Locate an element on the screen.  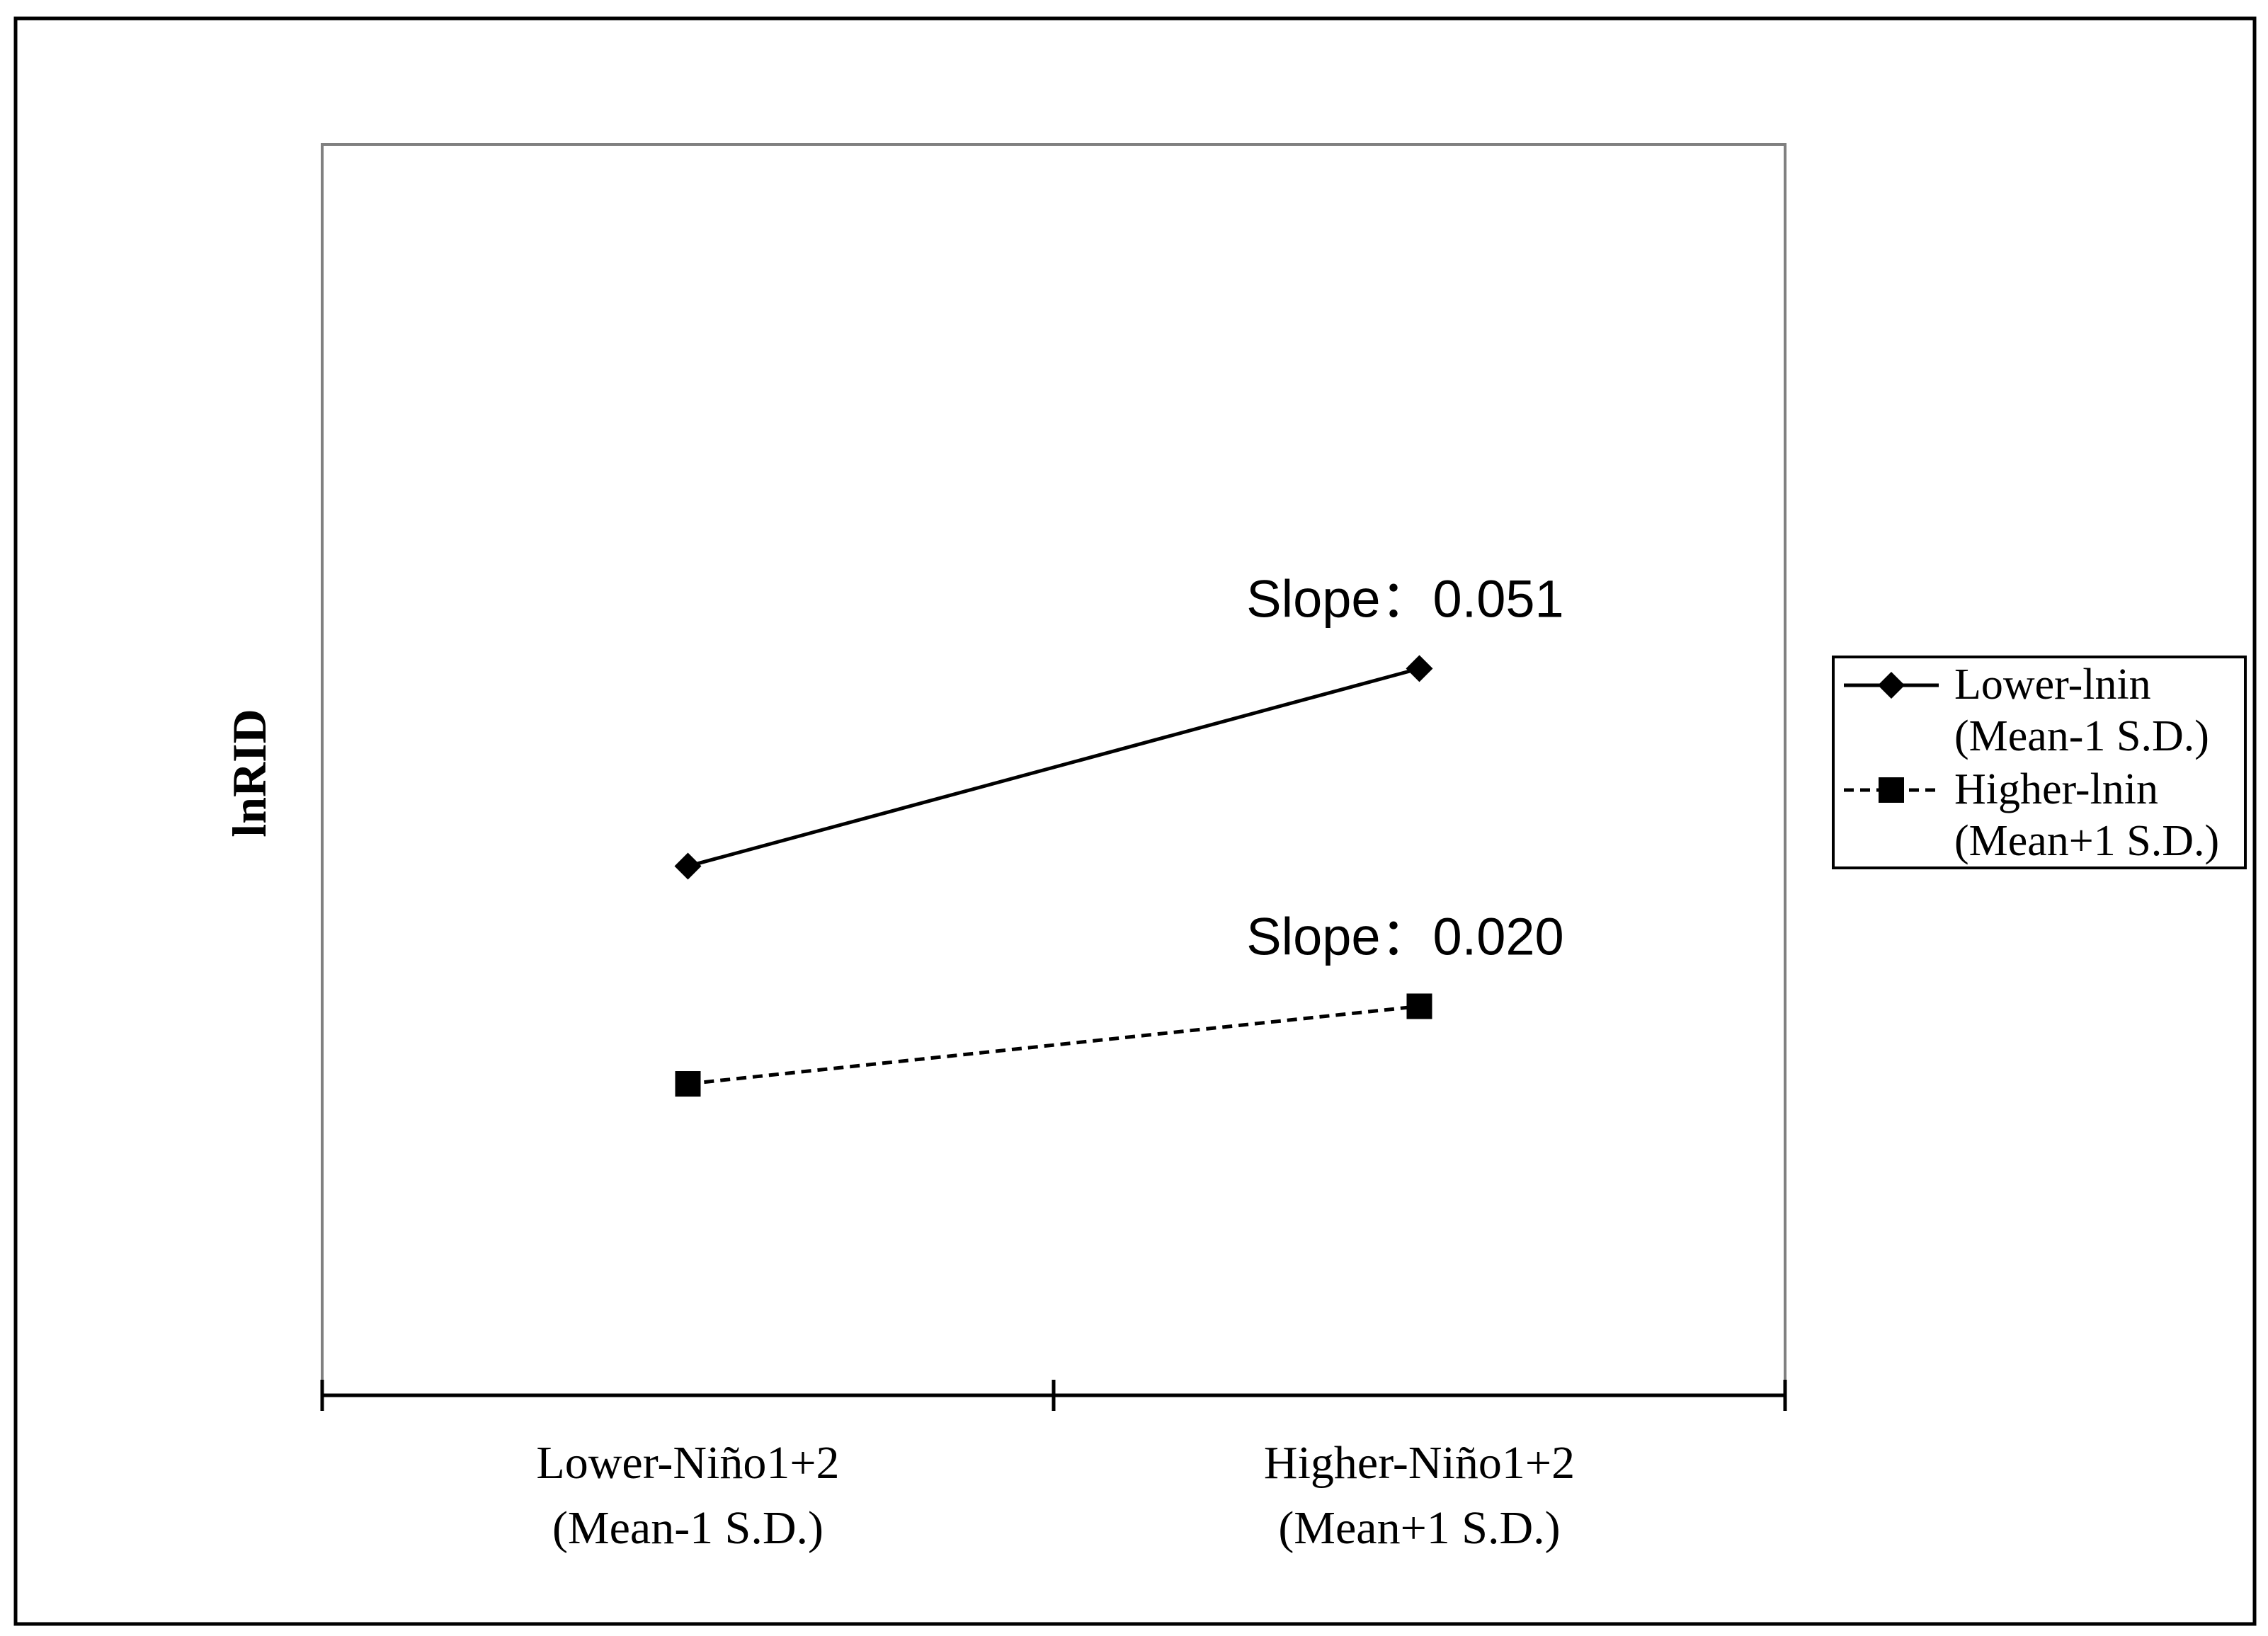
legend-label-line: (Mean-1 S.D.) is located at coordinates (2081, 736).